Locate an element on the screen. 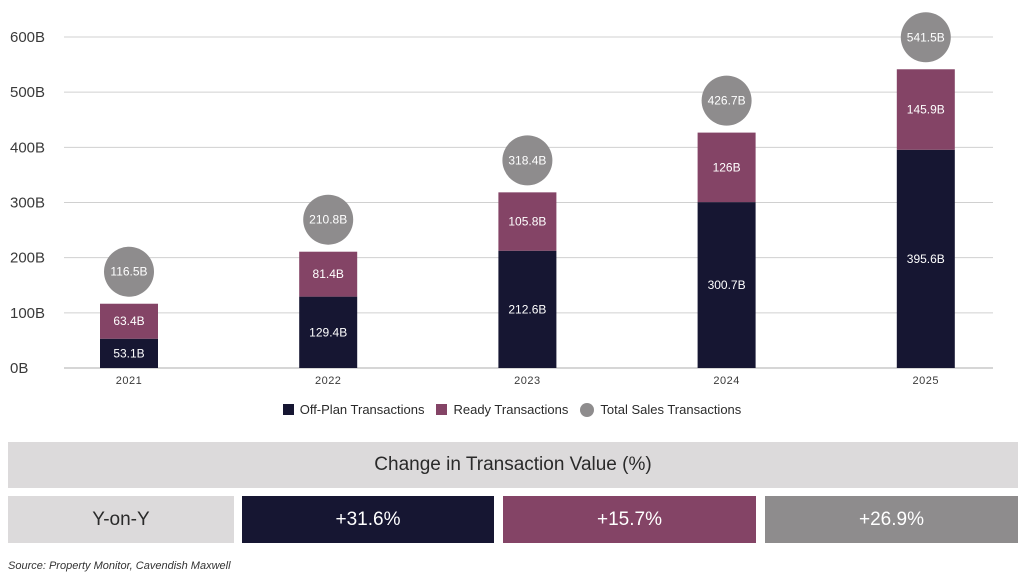 This screenshot has height=581, width=1024. total-label: 318.4B is located at coordinates (527, 160).